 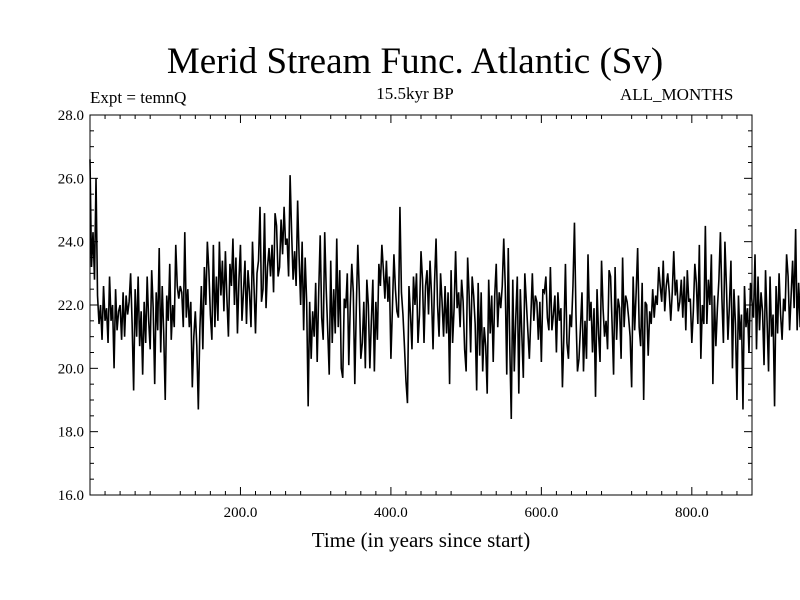 I want to click on y-tick-label: 16.0, so click(x=71, y=496).